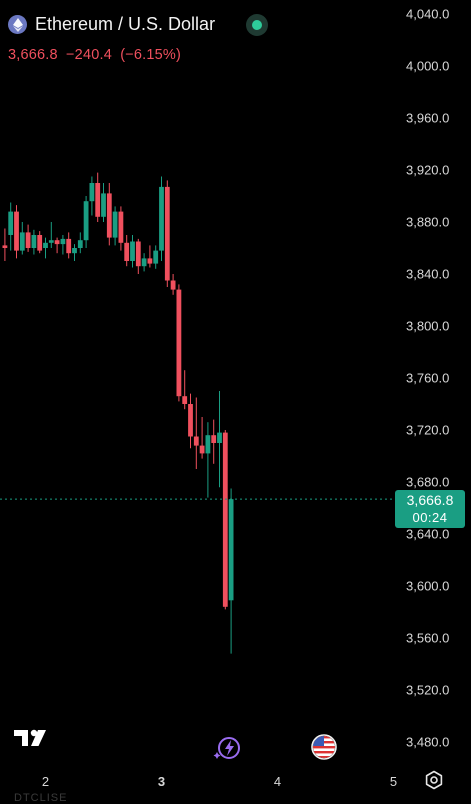  Describe the element at coordinates (427, 482) in the screenshot. I see `y-tick-label: 3,680.0` at that location.